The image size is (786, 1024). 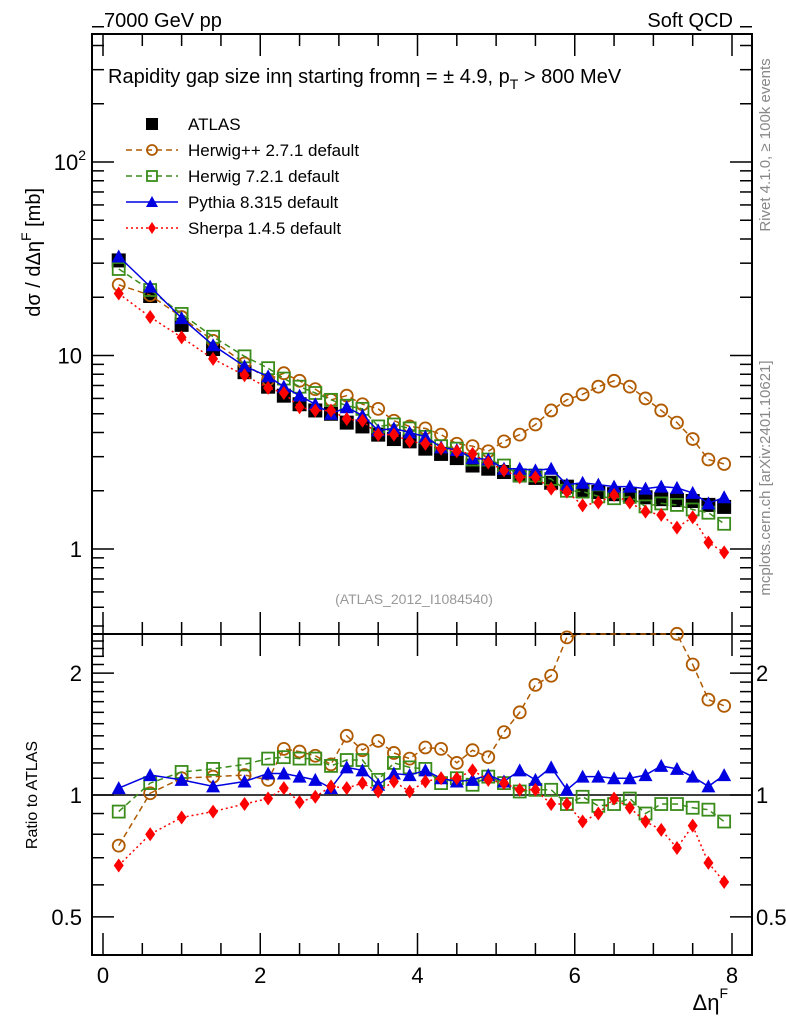 What do you see at coordinates (570, 77) in the screenshot?
I see `plot-title-tail: > 800 MeV` at bounding box center [570, 77].